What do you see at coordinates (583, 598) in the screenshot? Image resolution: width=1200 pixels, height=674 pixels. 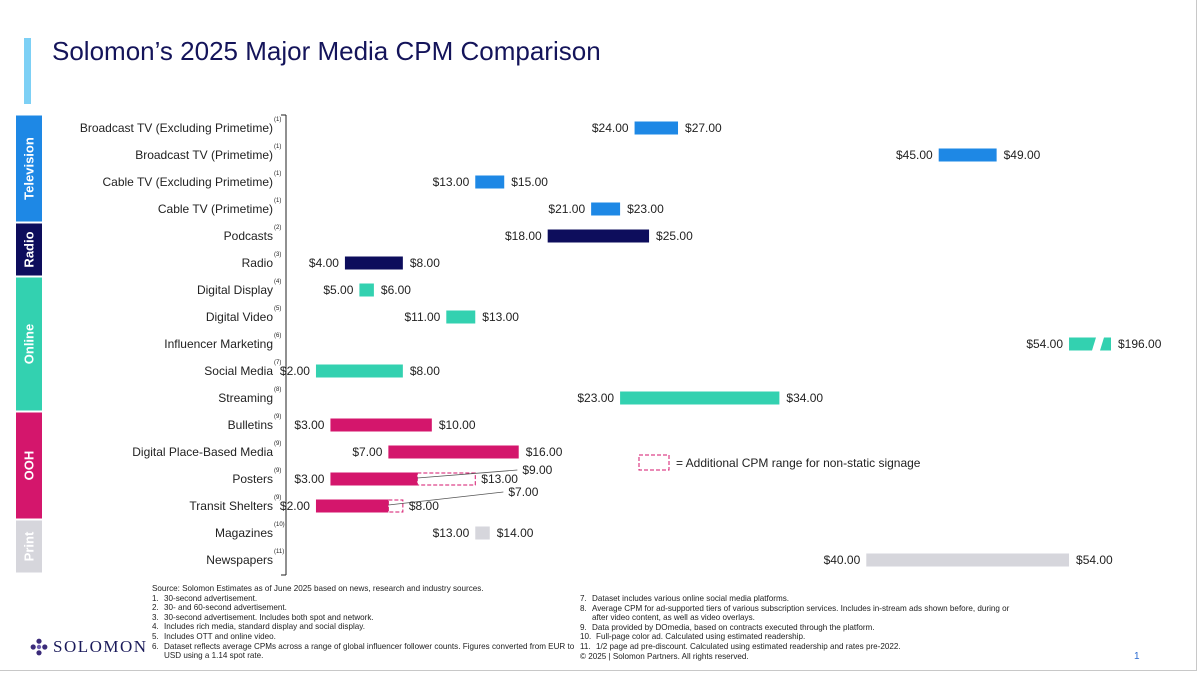 I see `footnote-number: 7.` at bounding box center [583, 598].